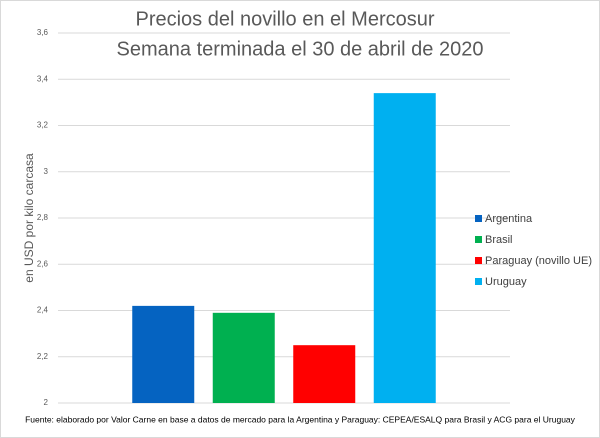 This screenshot has width=600, height=438. What do you see at coordinates (538, 261) in the screenshot?
I see `legend-label: Paraguay (novillo UE)` at bounding box center [538, 261].